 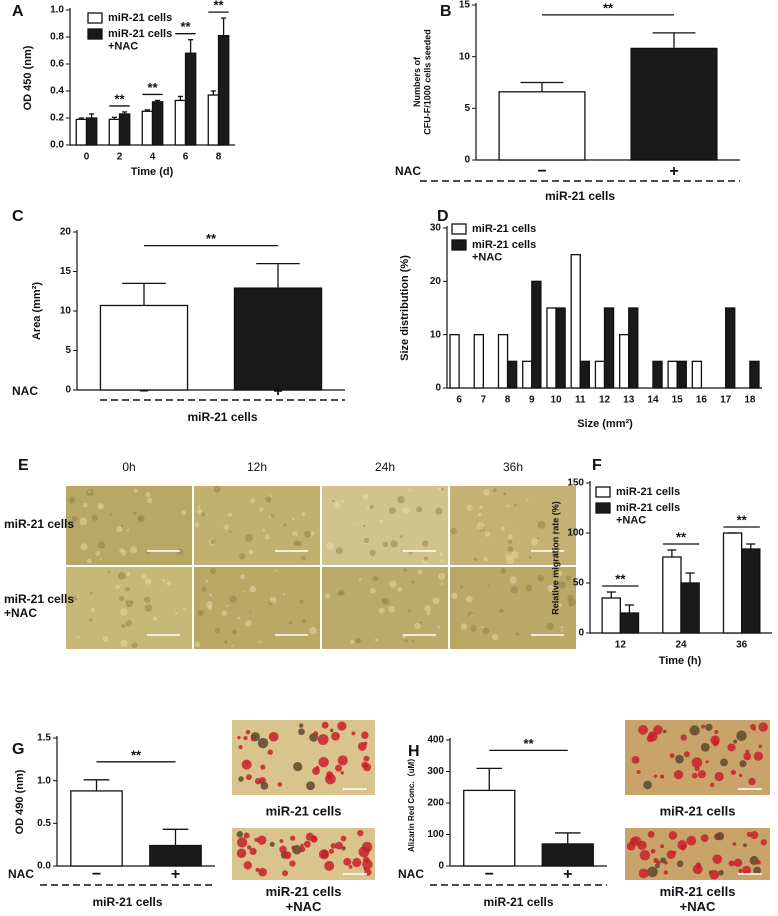 What do you see at coordinates (603, 492) in the screenshot?
I see `legend-swatch` at bounding box center [603, 492].